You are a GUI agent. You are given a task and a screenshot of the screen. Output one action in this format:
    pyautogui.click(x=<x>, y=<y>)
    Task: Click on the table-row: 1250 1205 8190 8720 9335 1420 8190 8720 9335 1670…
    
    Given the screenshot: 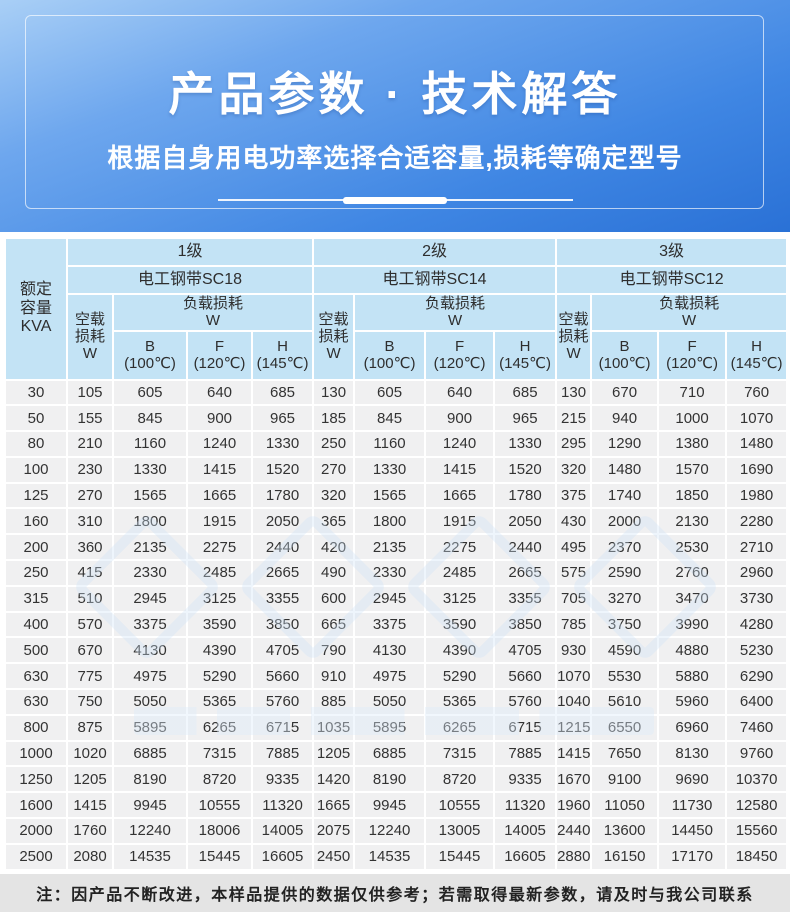 What is the action you would take?
    pyautogui.click(x=396, y=779)
    